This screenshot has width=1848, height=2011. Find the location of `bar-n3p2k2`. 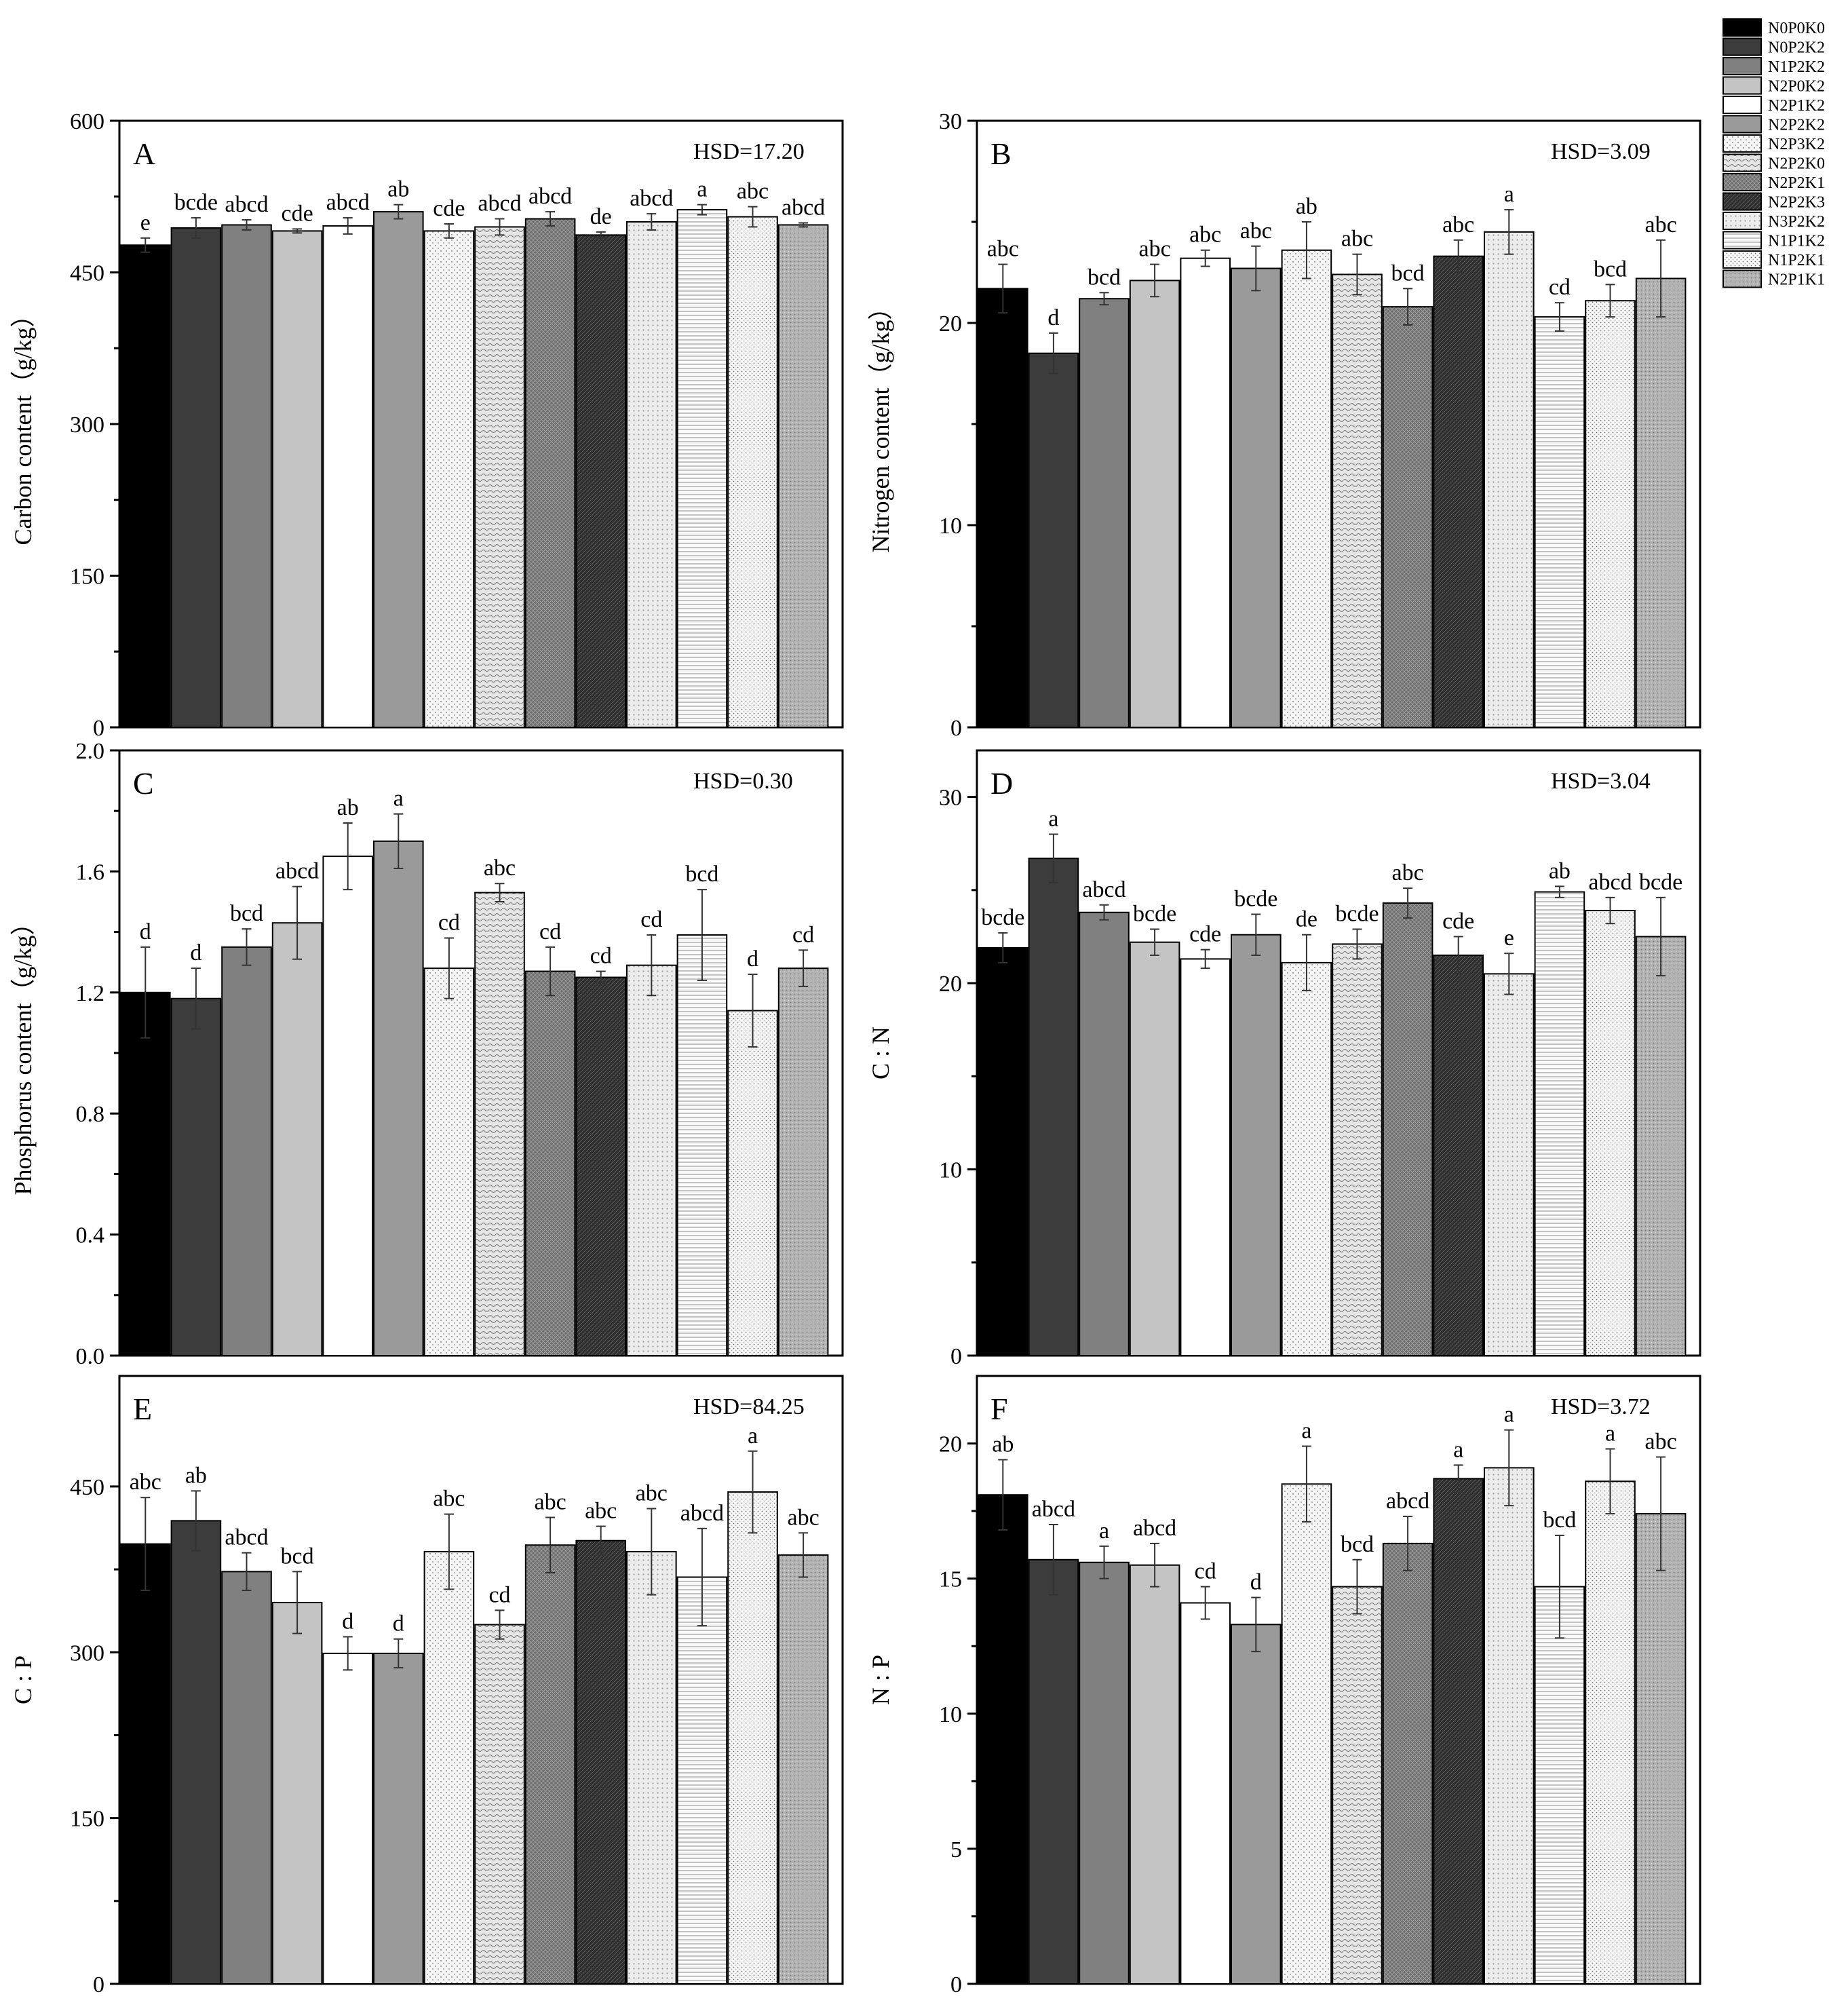

bar-n3p2k2 is located at coordinates (651, 1160).